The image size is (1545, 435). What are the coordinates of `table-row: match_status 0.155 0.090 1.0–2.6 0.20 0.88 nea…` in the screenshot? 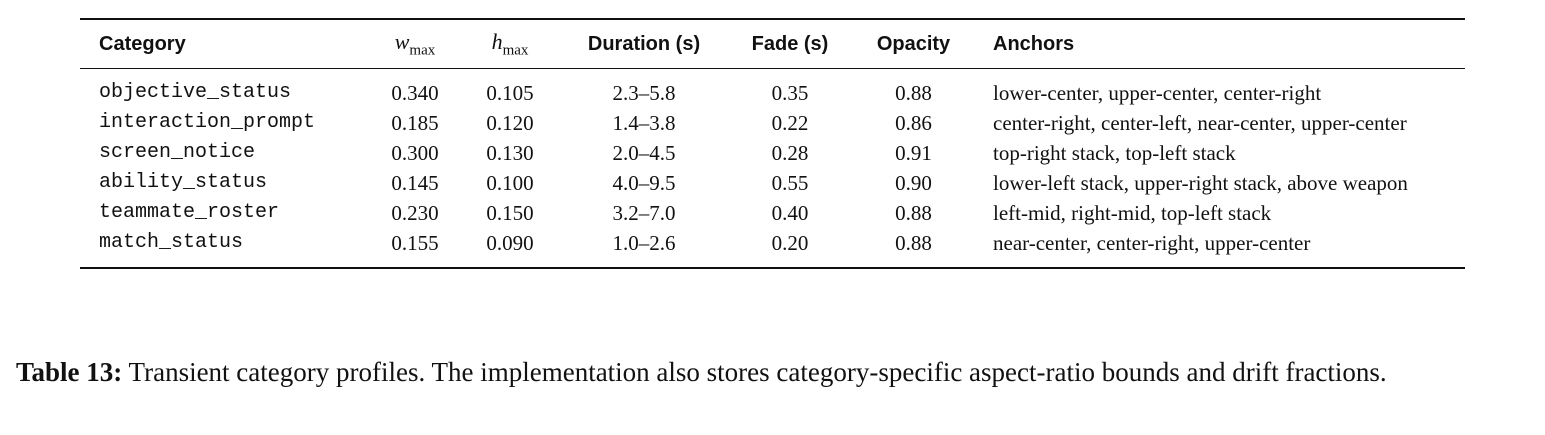 It's located at (772, 248).